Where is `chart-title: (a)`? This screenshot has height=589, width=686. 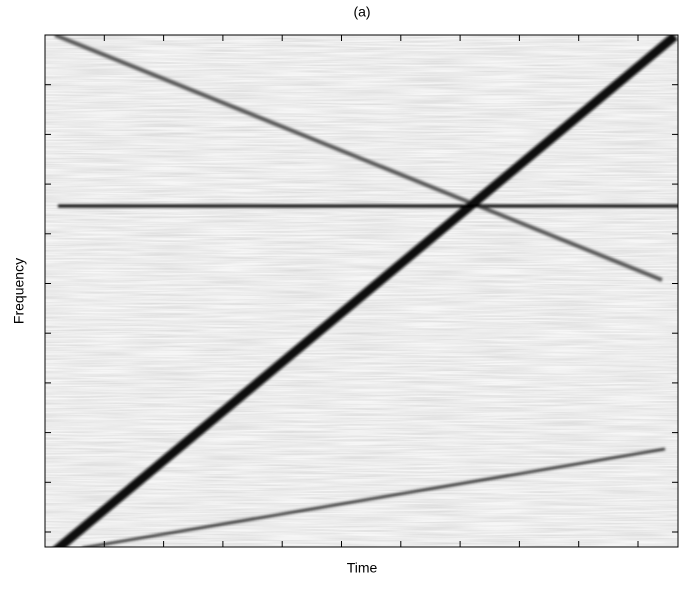
chart-title: (a) is located at coordinates (361, 12).